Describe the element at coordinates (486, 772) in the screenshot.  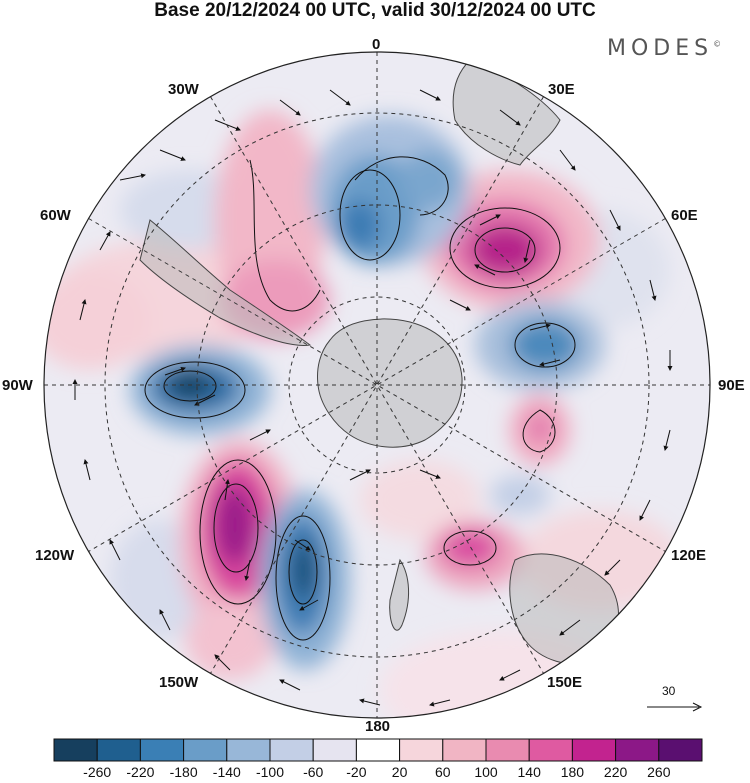
I see `colorbar-tick-label: 100` at that location.